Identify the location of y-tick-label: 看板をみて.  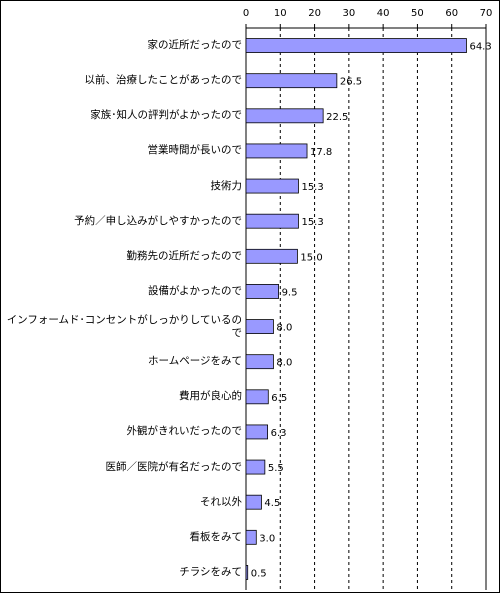
(216, 536).